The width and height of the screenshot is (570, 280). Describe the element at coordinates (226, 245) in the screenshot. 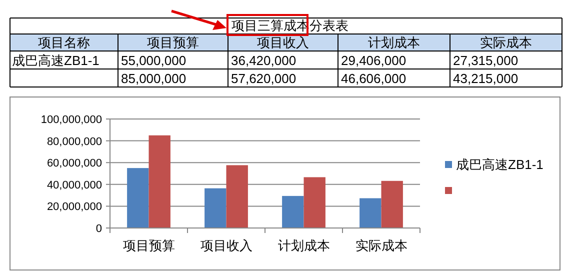

I see `x-tick-label: 项目收入` at that location.